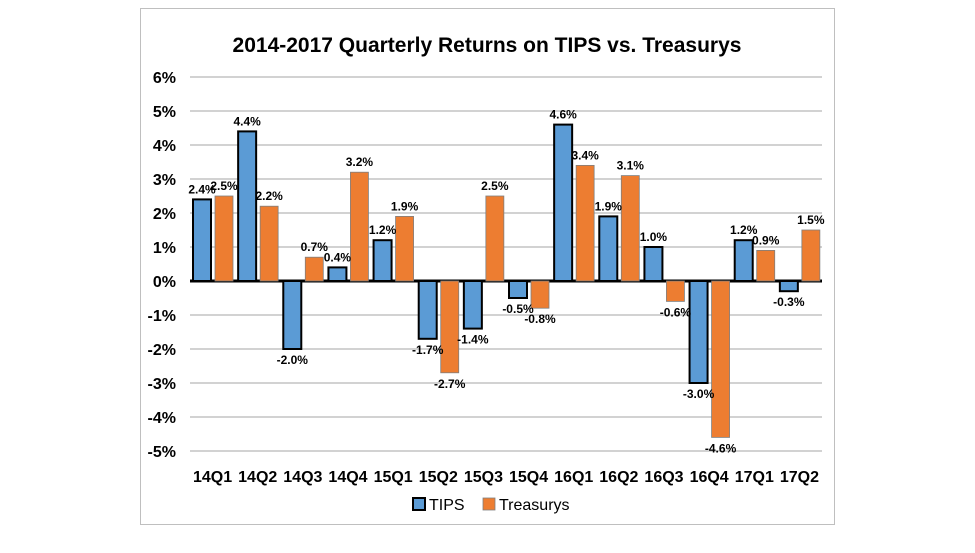 The width and height of the screenshot is (975, 553). What do you see at coordinates (618, 477) in the screenshot?
I see `x-tick-label: 16Q2` at bounding box center [618, 477].